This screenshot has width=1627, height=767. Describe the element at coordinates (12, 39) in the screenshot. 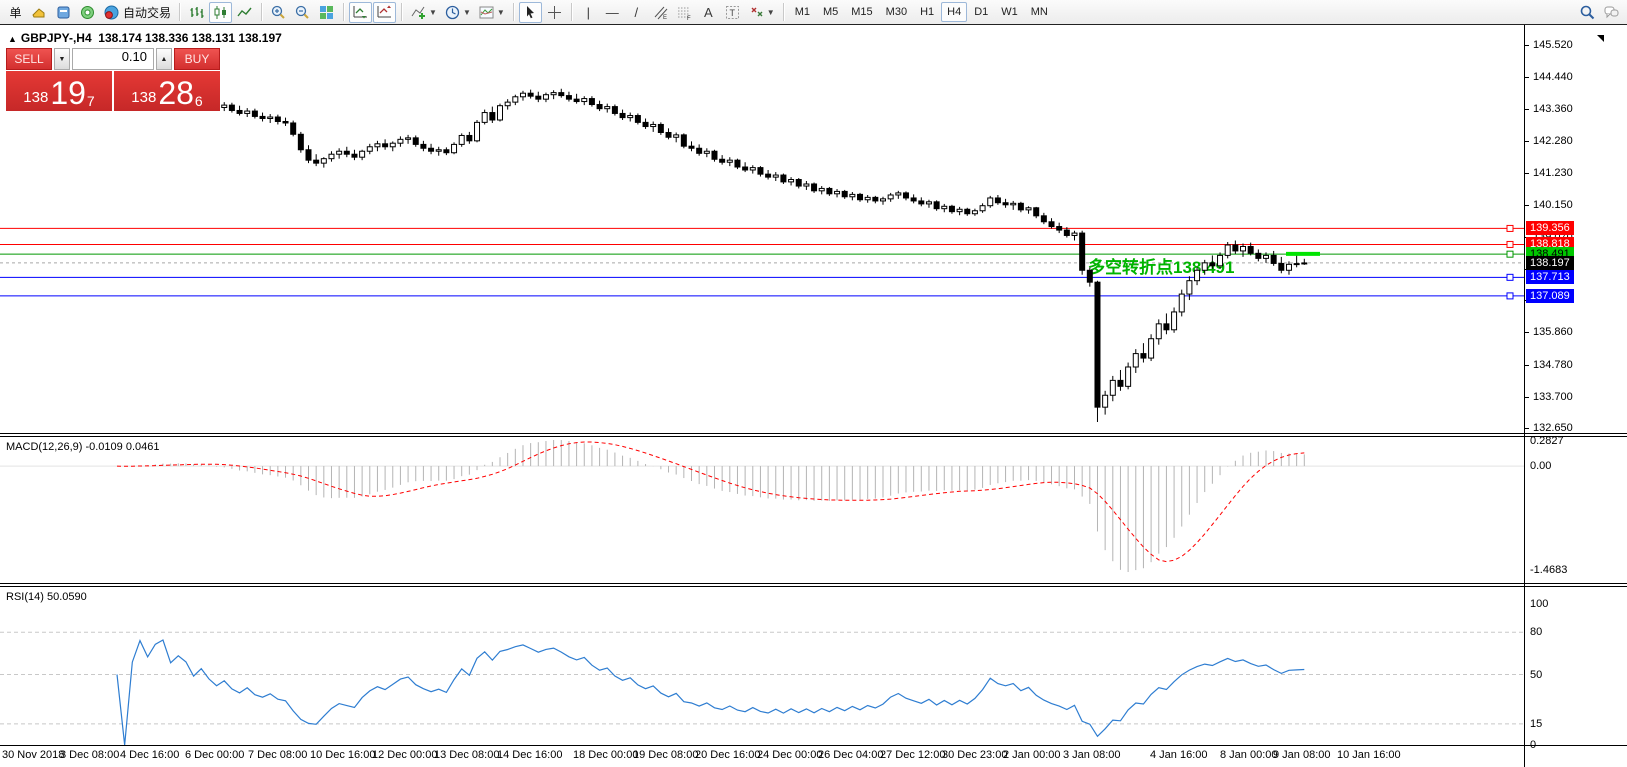

I see `collapse-panel-icon: ▲` at that location.